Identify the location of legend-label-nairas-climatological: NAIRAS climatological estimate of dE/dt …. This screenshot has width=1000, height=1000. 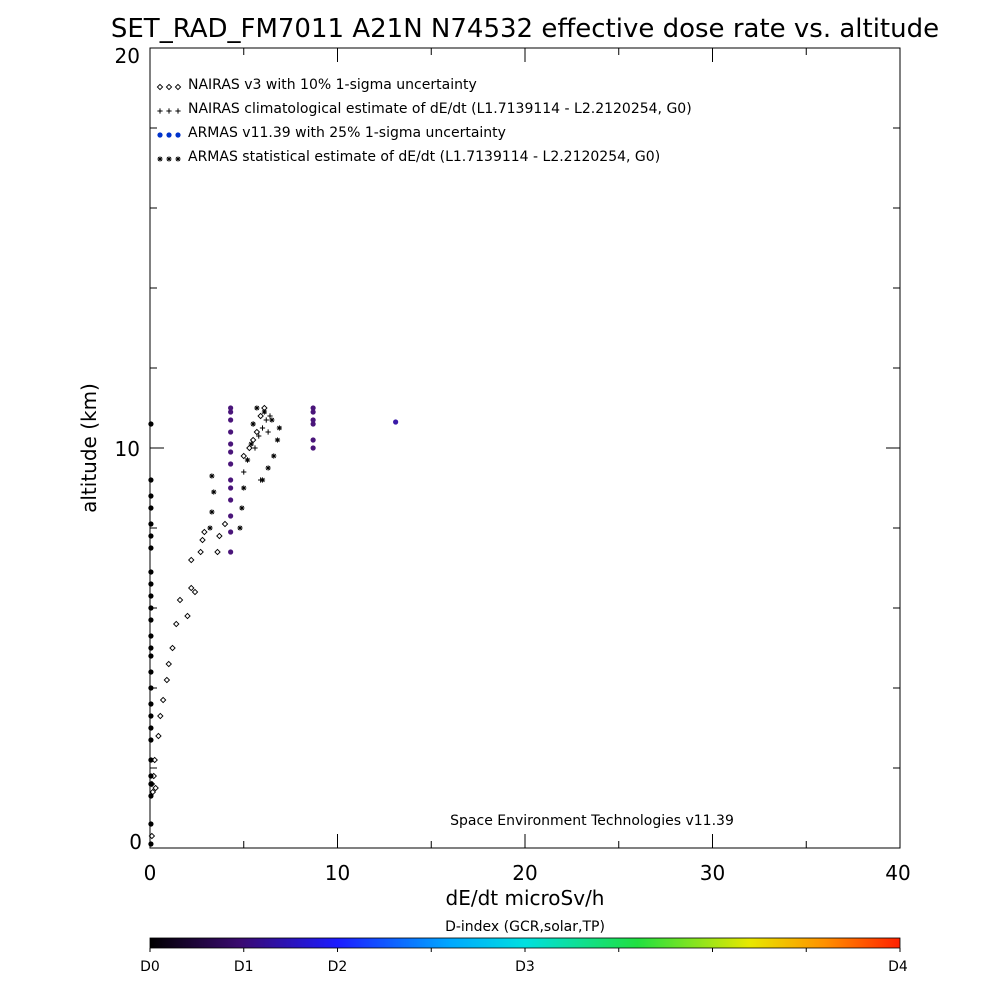
(440, 109).